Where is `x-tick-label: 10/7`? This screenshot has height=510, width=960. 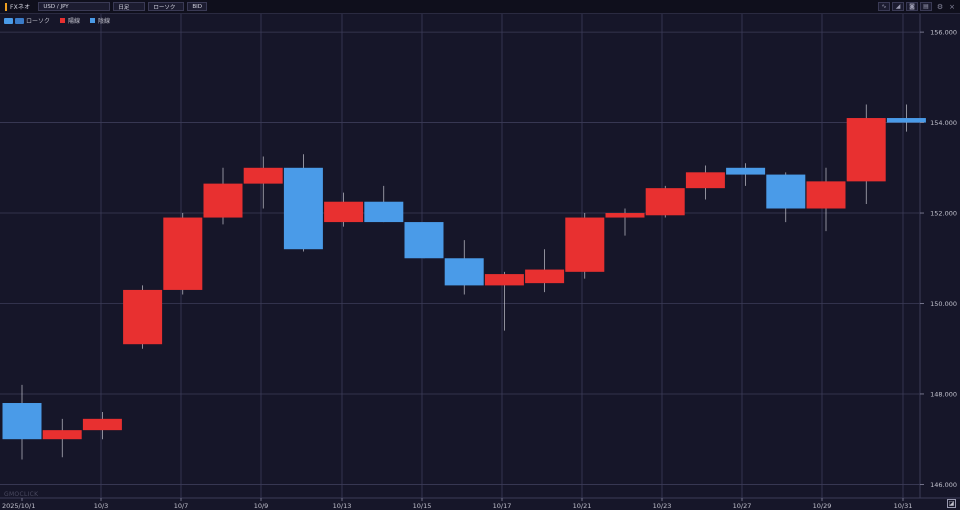
x-tick-label: 10/7 is located at coordinates (181, 506).